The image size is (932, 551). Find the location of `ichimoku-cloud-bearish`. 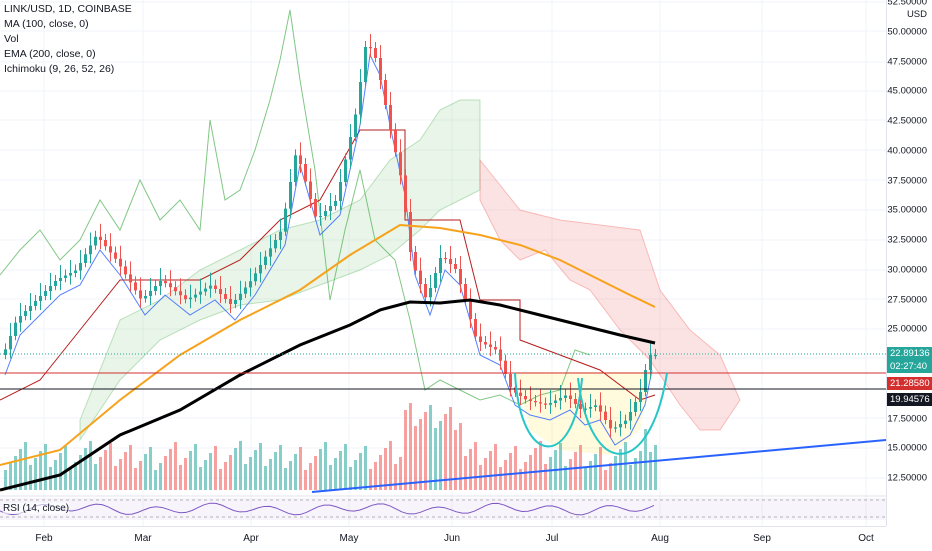

ichimoku-cloud-bearish is located at coordinates (610, 294).